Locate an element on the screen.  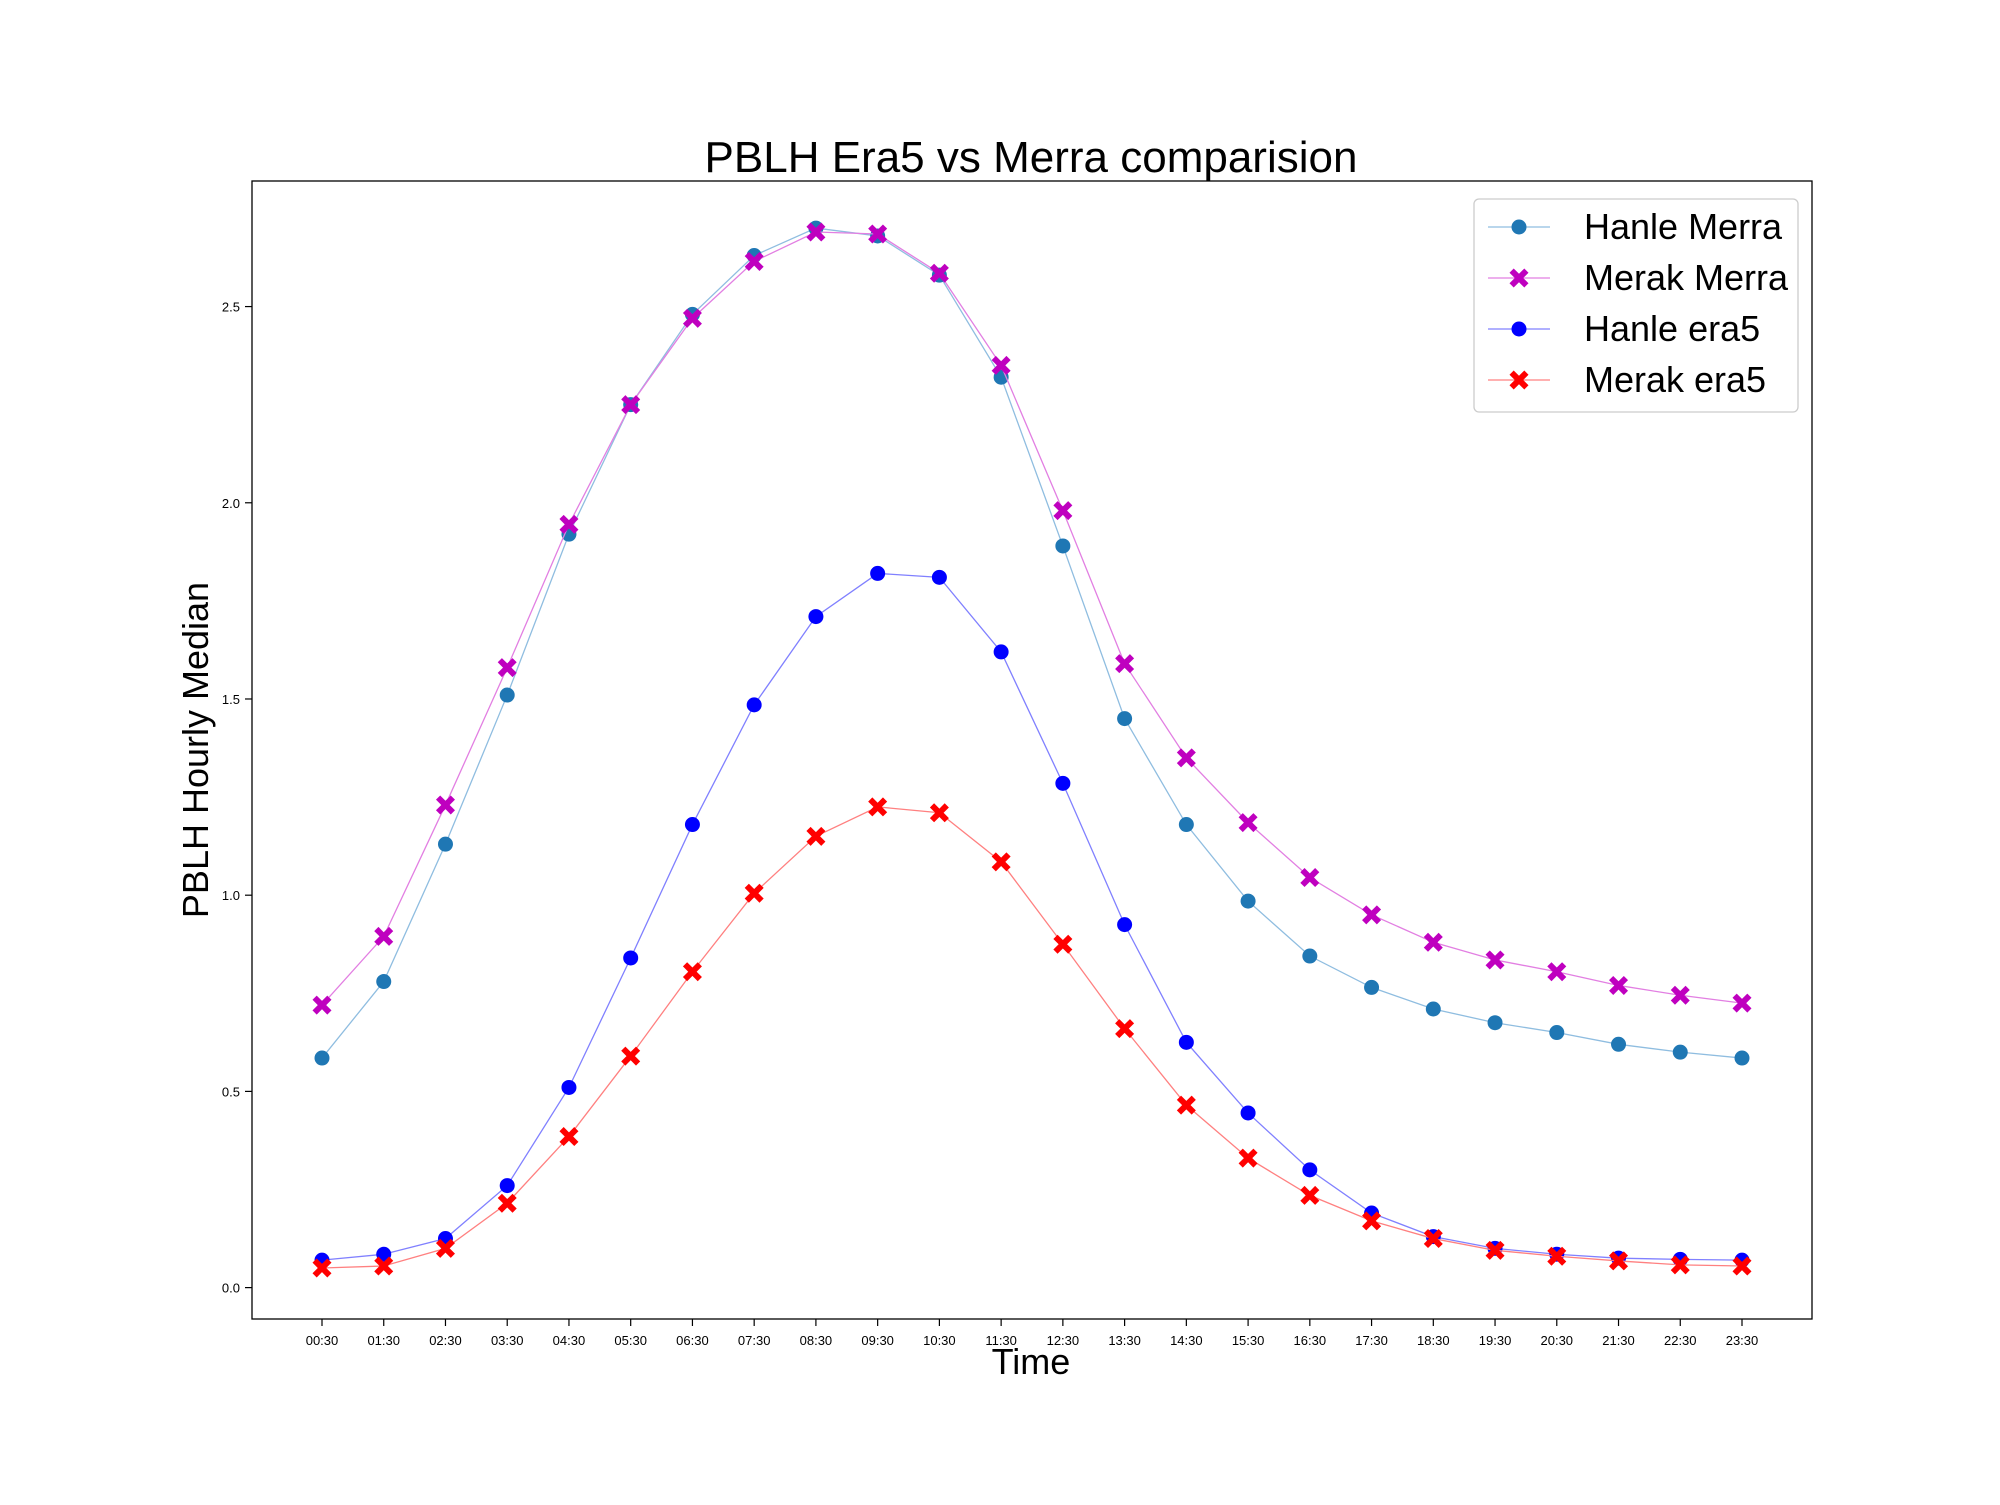
legend-label: Merak Merra is located at coordinates (1686, 277).